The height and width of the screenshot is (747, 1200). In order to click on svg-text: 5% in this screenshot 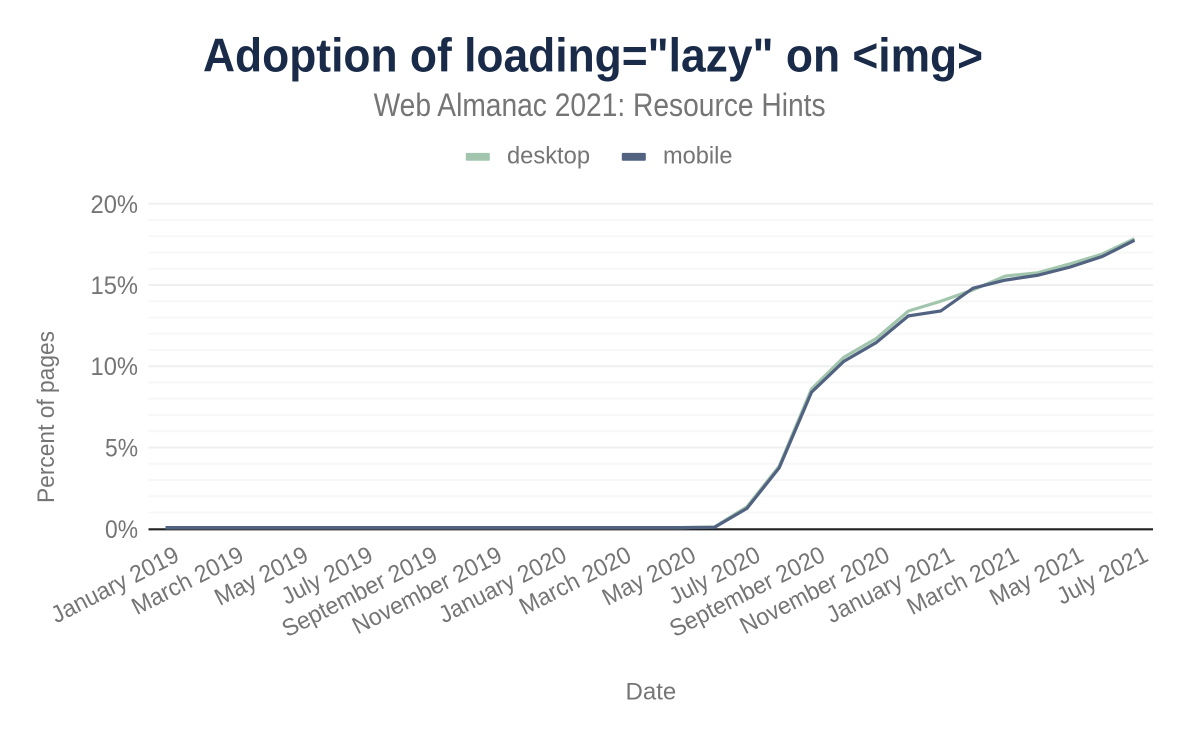, I will do `click(121, 449)`.